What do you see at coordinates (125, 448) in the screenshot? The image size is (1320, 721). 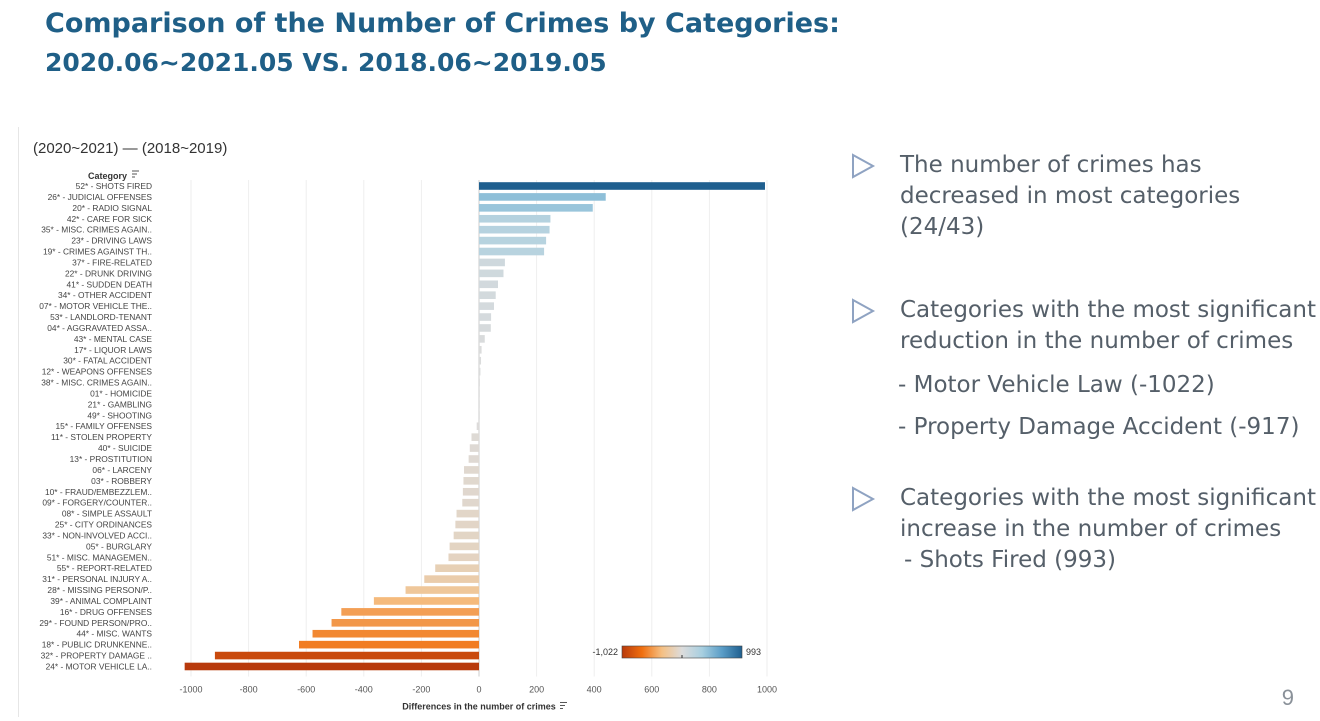 I see `category-tick-label: 40* - SUICIDE` at bounding box center [125, 448].